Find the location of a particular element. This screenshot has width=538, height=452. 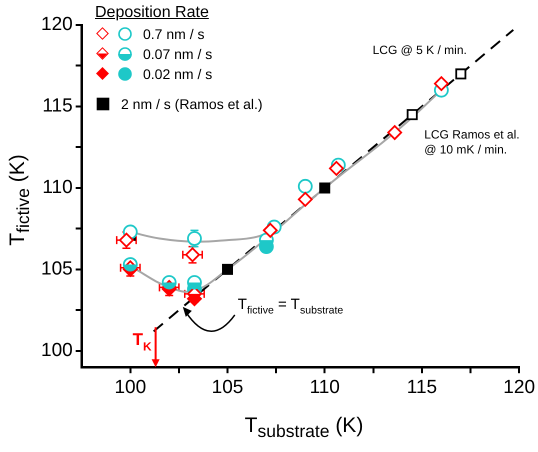

annotation: LCG @ 5 K / min. is located at coordinates (419, 49).